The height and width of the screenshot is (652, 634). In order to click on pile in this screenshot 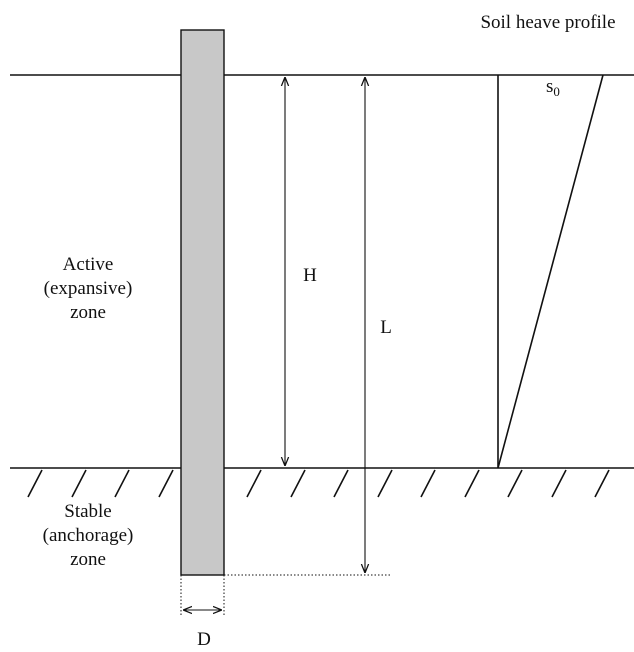, I will do `click(202, 302)`.